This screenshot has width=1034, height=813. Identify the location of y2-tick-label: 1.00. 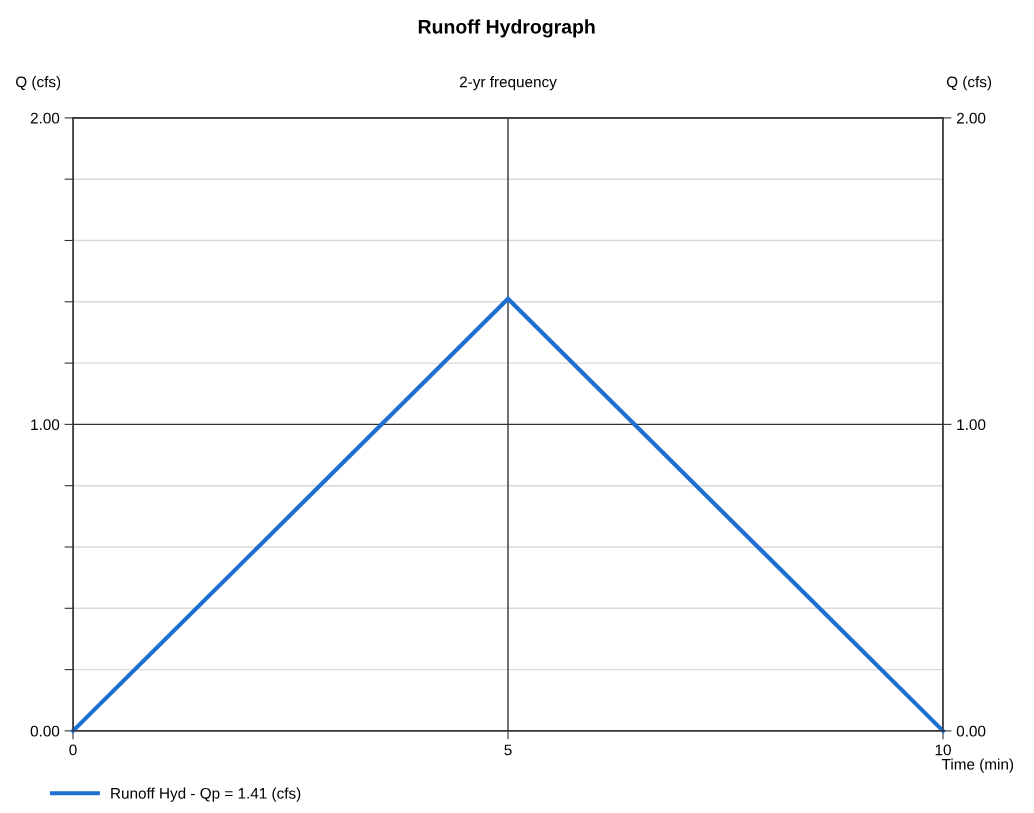
(971, 425).